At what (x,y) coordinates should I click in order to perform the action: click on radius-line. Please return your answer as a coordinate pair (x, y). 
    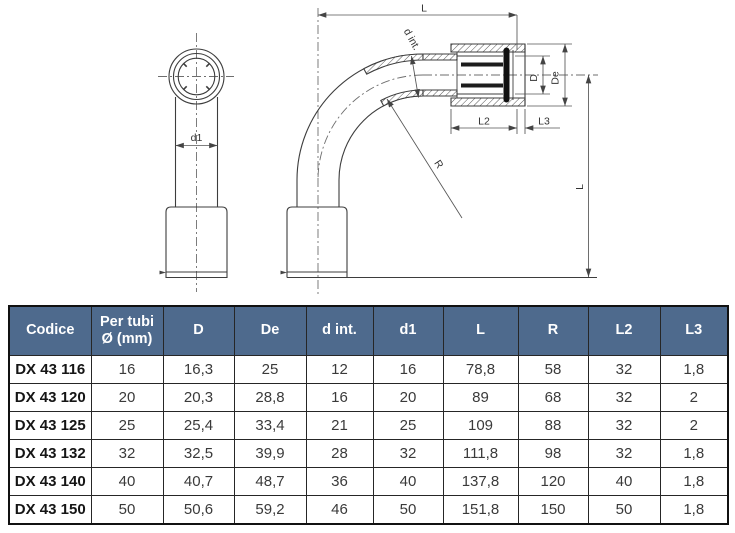
    Looking at the image, I should click on (424, 158).